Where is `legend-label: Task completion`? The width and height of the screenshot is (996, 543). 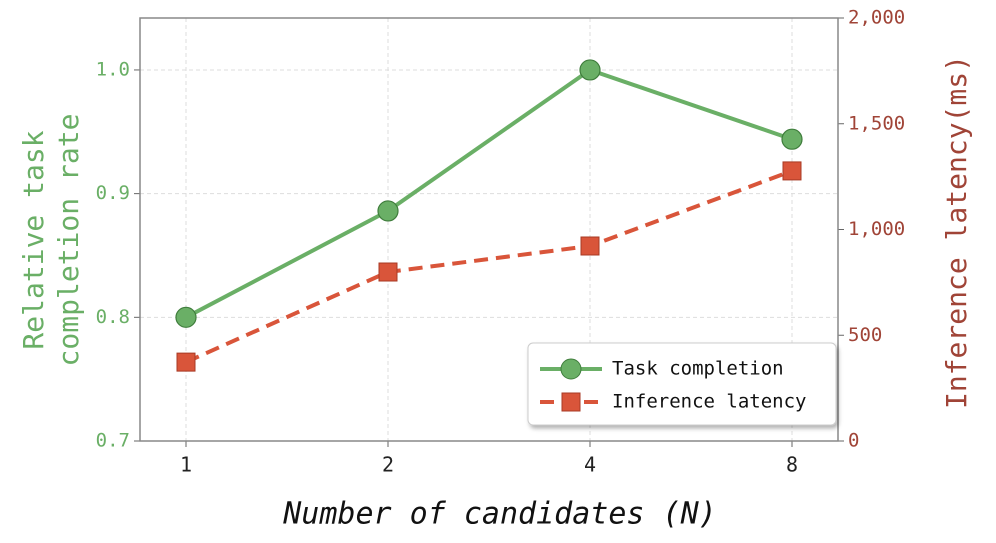 legend-label: Task completion is located at coordinates (698, 369).